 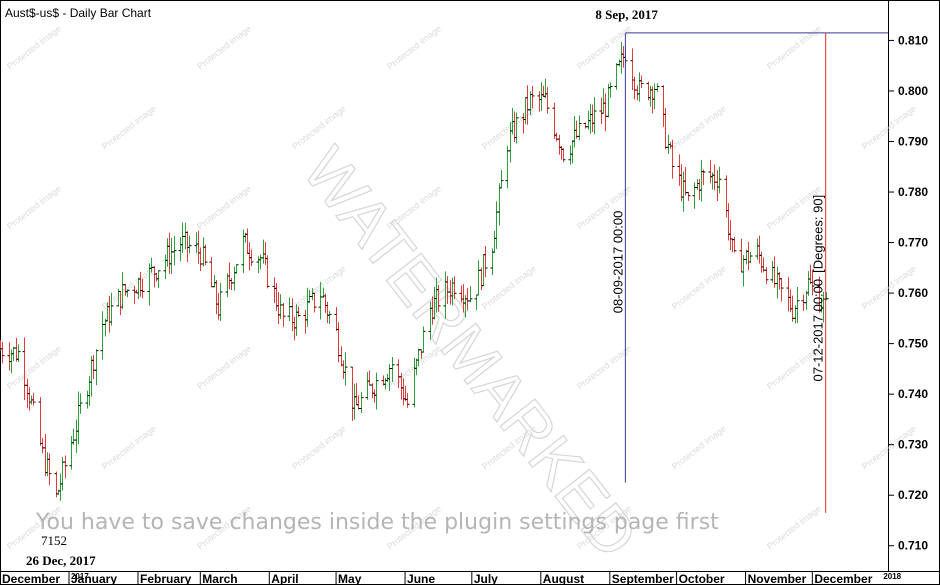 What do you see at coordinates (219, 578) in the screenshot?
I see `x-month-label: March` at bounding box center [219, 578].